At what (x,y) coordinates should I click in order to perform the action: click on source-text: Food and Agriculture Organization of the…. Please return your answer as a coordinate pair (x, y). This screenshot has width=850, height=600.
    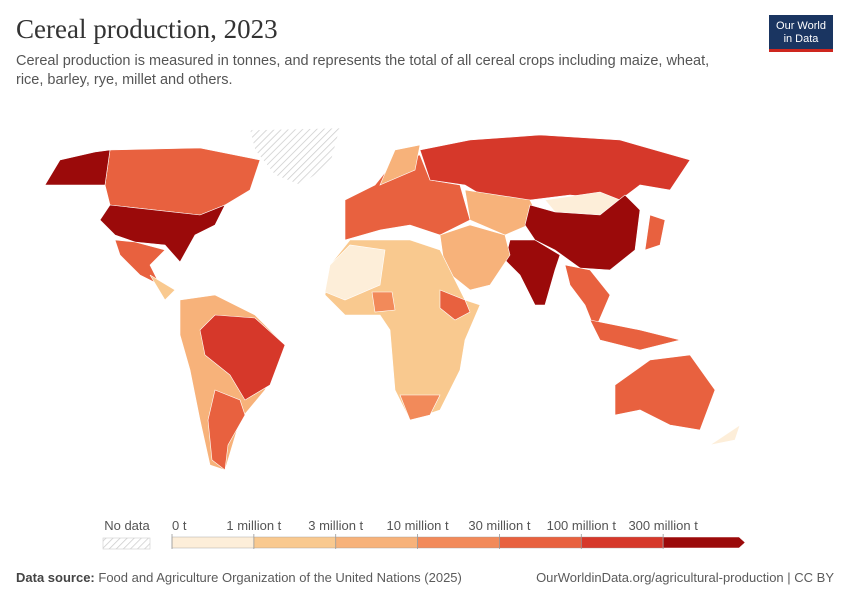
    Looking at the image, I should click on (280, 577).